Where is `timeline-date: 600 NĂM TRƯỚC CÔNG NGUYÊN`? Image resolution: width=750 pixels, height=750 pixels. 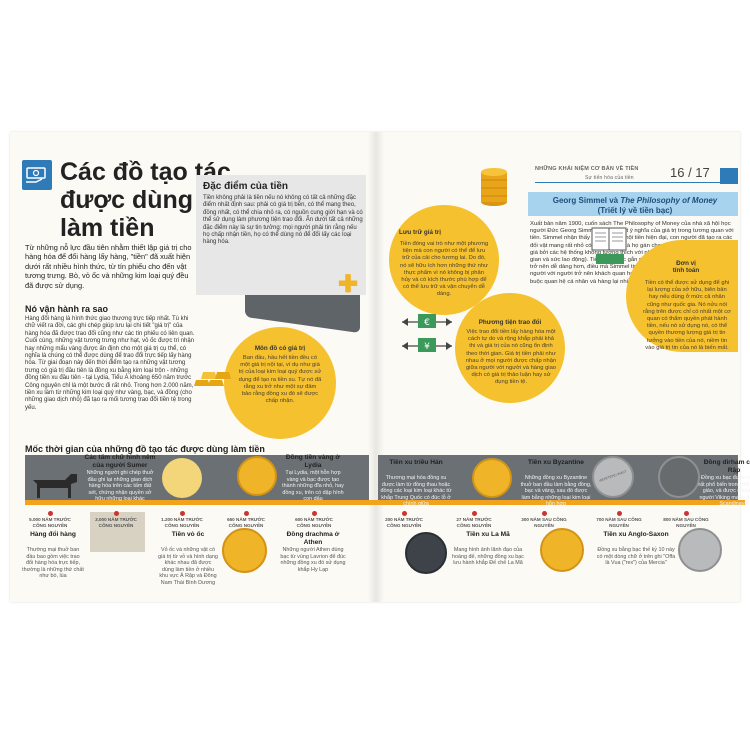
timeline-date: 600 NĂM TRƯỚC CÔNG NGUYÊN is located at coordinates (314, 522).